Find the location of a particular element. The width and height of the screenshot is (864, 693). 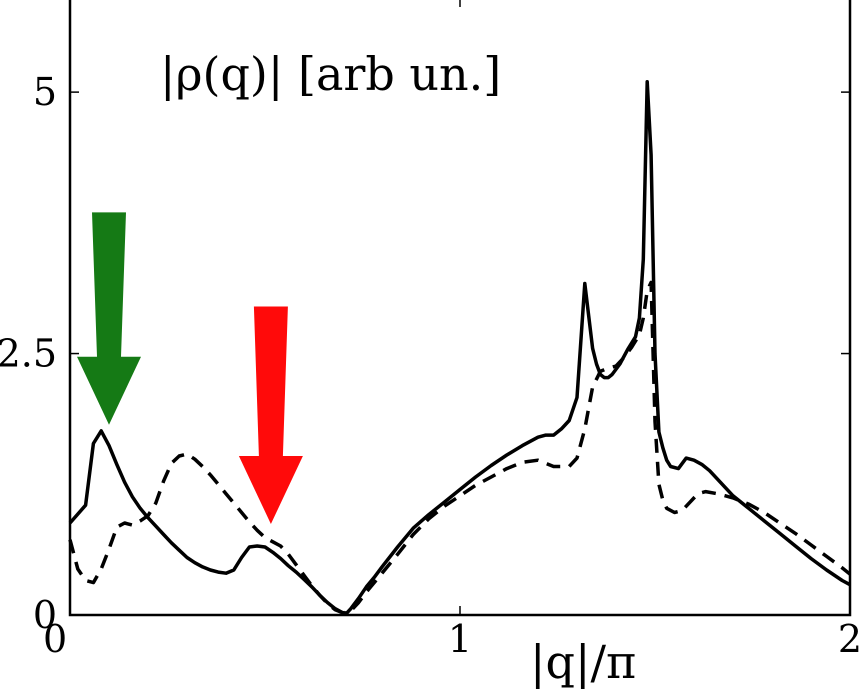

annotation-layer is located at coordinates (190, 368).